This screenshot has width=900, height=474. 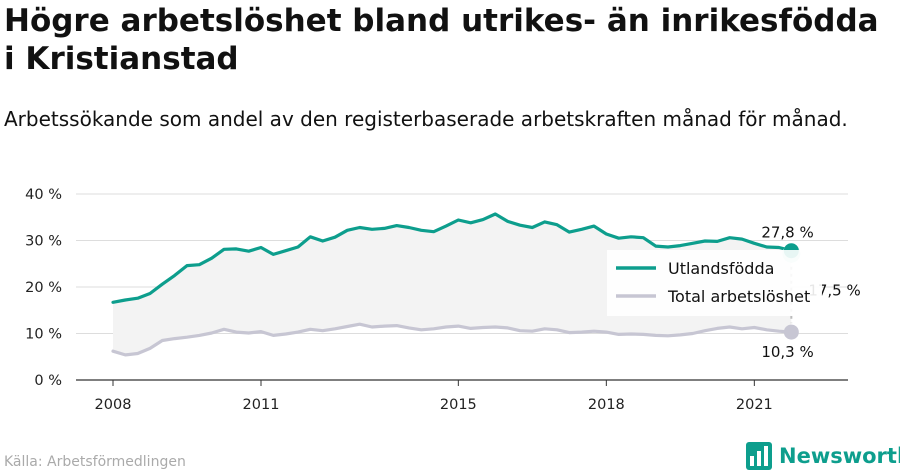 I want to click on x-tick-label: 2011, so click(x=261, y=405).